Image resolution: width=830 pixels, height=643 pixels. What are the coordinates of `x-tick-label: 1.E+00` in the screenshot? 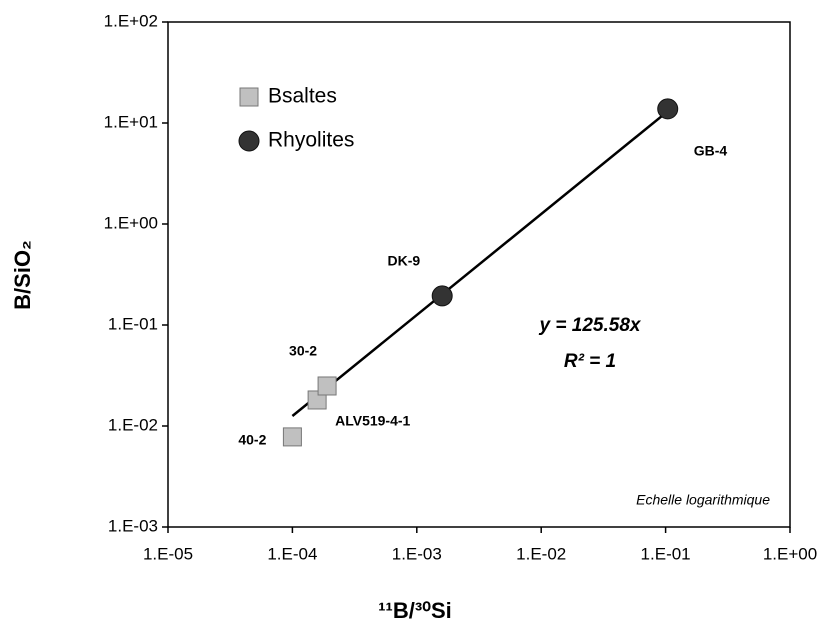 It's located at (790, 553).